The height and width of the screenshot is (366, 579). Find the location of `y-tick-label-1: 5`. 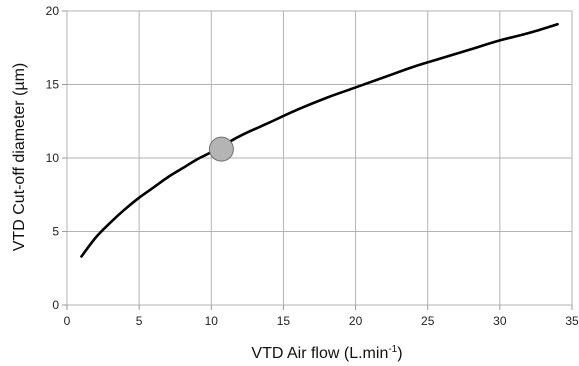

y-tick-label-1: 5 is located at coordinates (55, 232).